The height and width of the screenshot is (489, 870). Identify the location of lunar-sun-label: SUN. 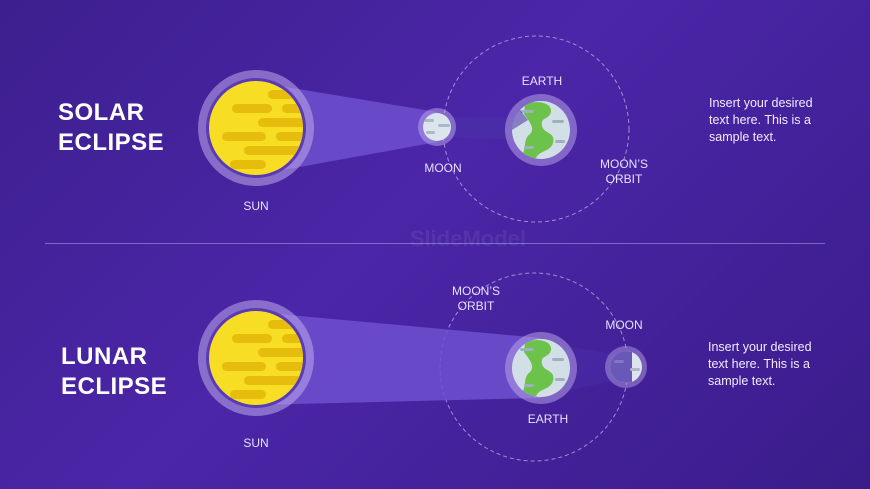
(256, 443).